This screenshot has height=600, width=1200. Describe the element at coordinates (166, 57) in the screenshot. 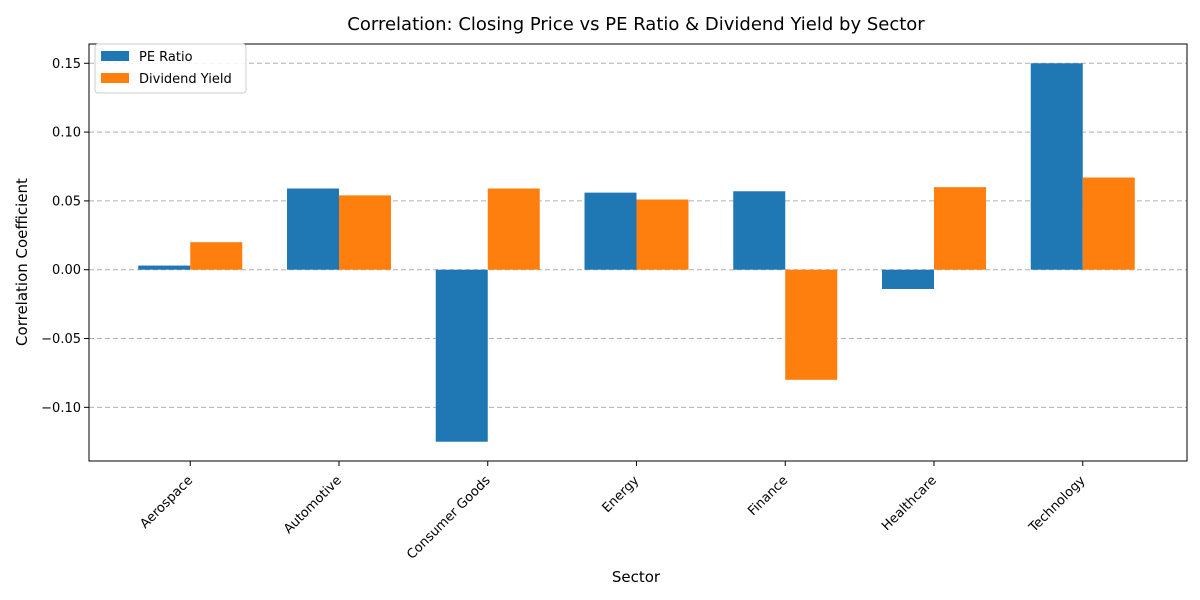

I see `legend-label: PE Ratio` at that location.